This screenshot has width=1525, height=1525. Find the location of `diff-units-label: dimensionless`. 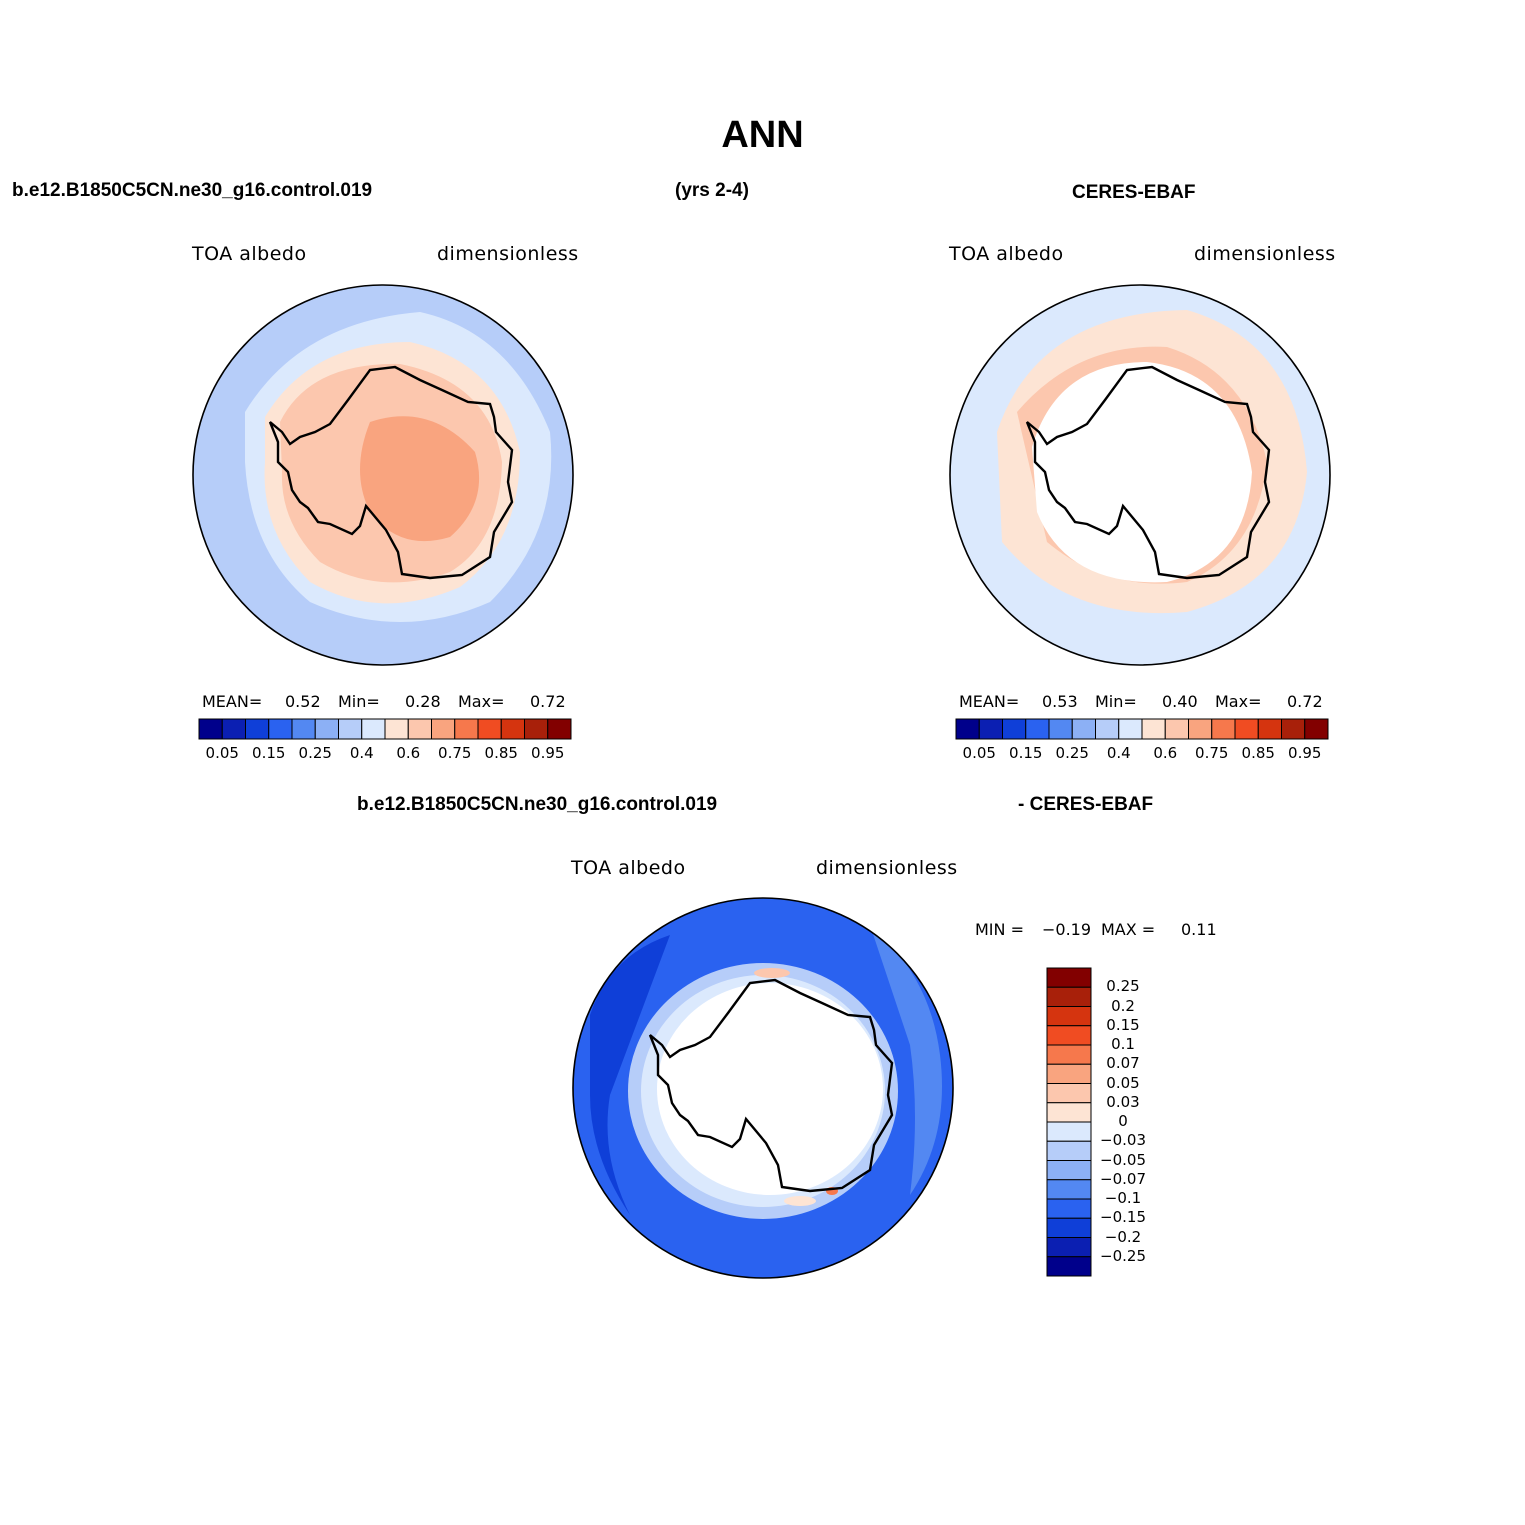

diff-units-label: dimensionless is located at coordinates (887, 868).